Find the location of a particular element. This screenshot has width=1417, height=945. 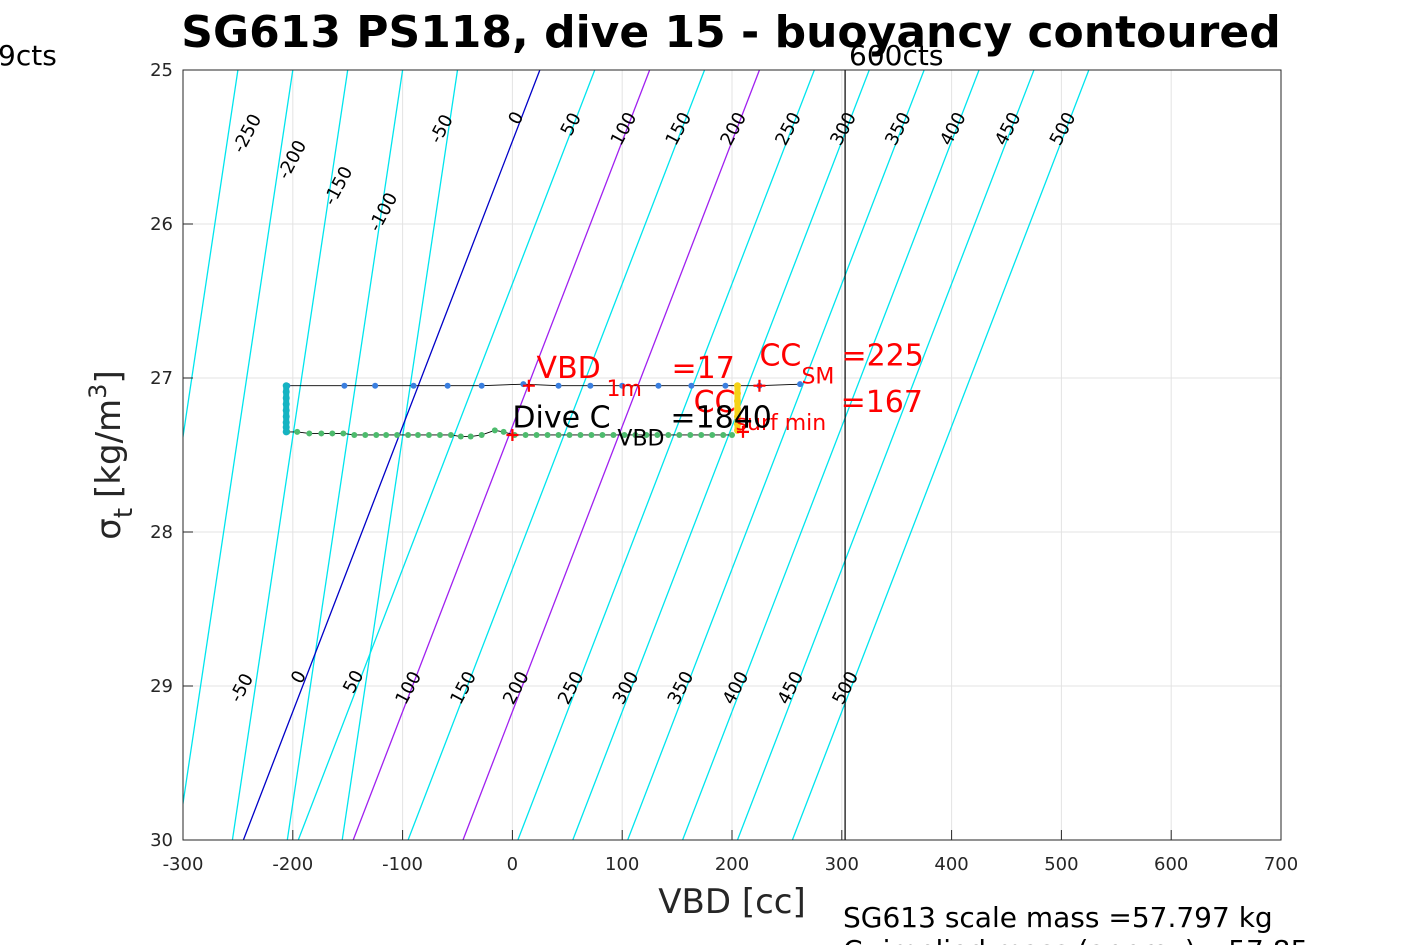

annotation-sub: VBD is located at coordinates (640, 438).